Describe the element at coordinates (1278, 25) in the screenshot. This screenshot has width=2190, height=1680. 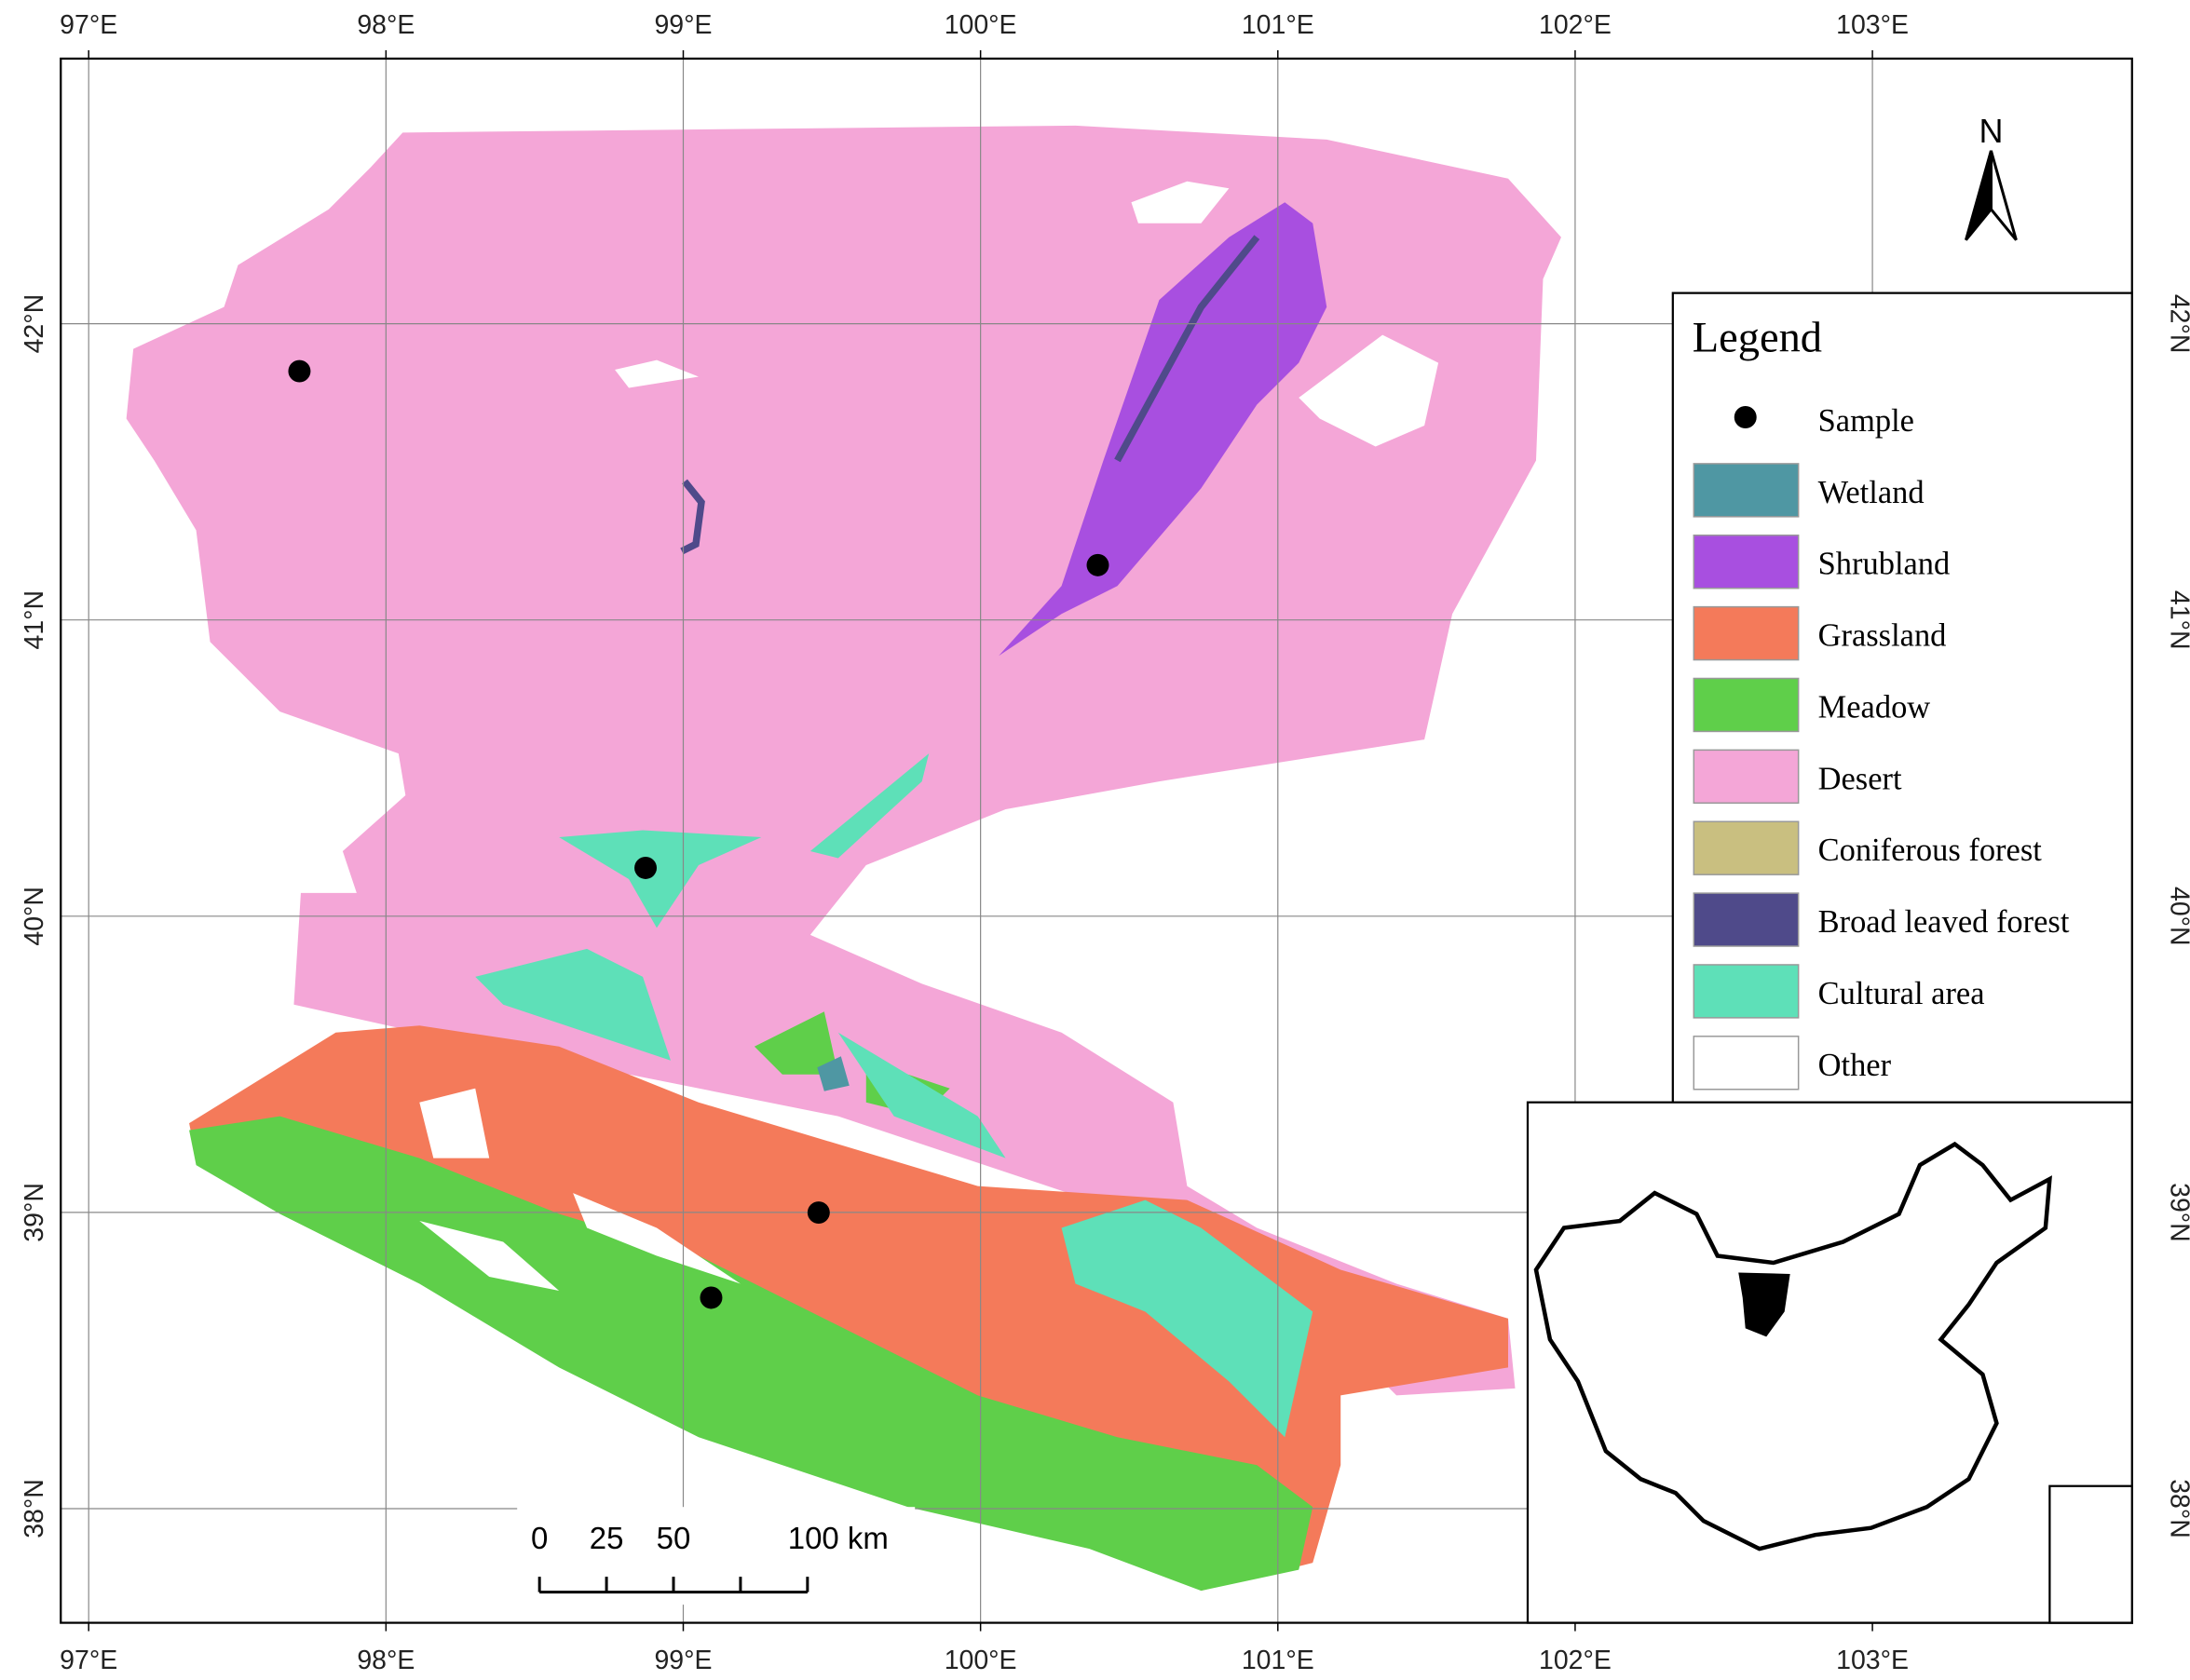
I see `longitude-label-top: 101°E` at that location.